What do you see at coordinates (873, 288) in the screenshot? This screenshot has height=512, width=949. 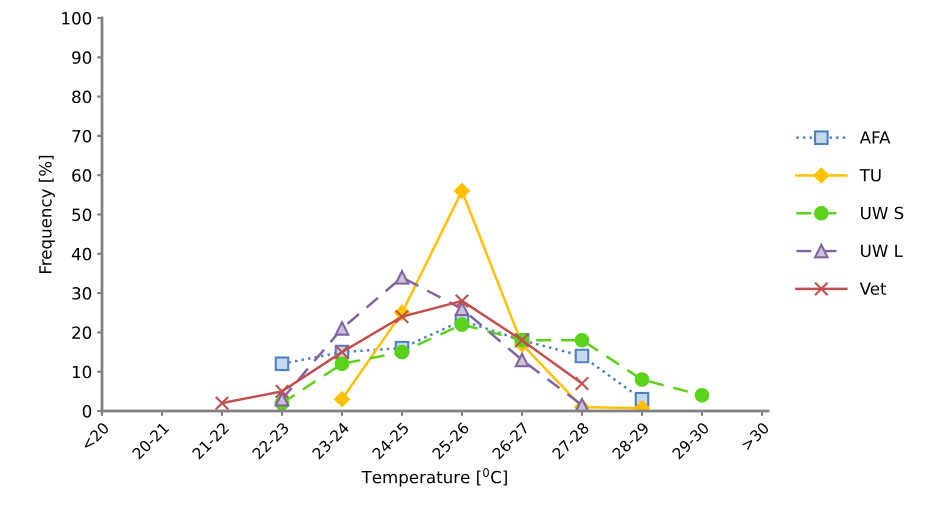 I see `legend-label: Vet` at bounding box center [873, 288].